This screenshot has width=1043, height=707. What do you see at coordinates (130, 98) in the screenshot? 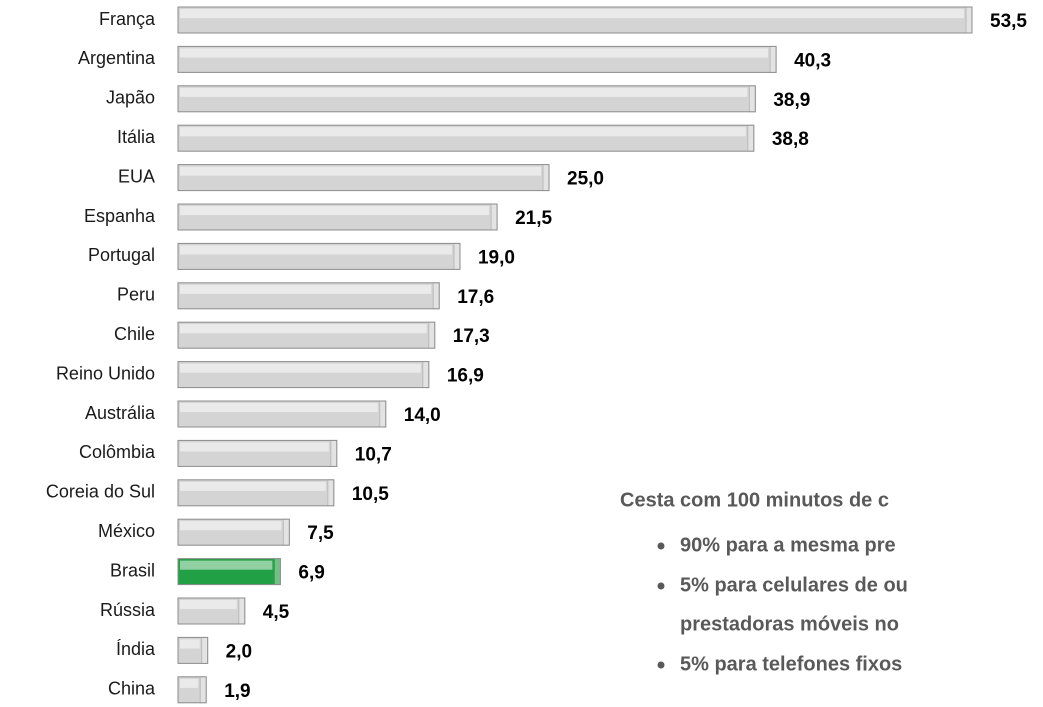
I see `y-tick-label: Japão` at bounding box center [130, 98].